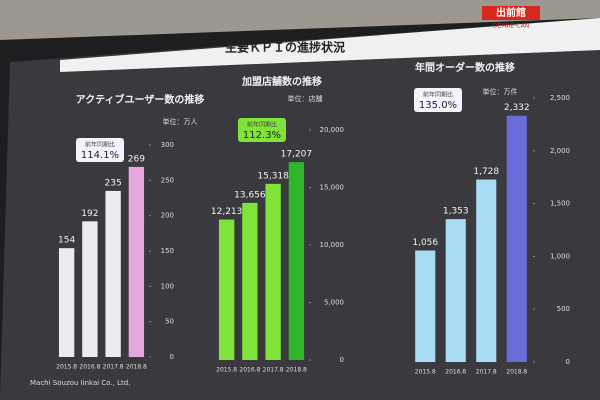 The width and height of the screenshot is (600, 400). I want to click on y-tick-label: 100, so click(167, 286).